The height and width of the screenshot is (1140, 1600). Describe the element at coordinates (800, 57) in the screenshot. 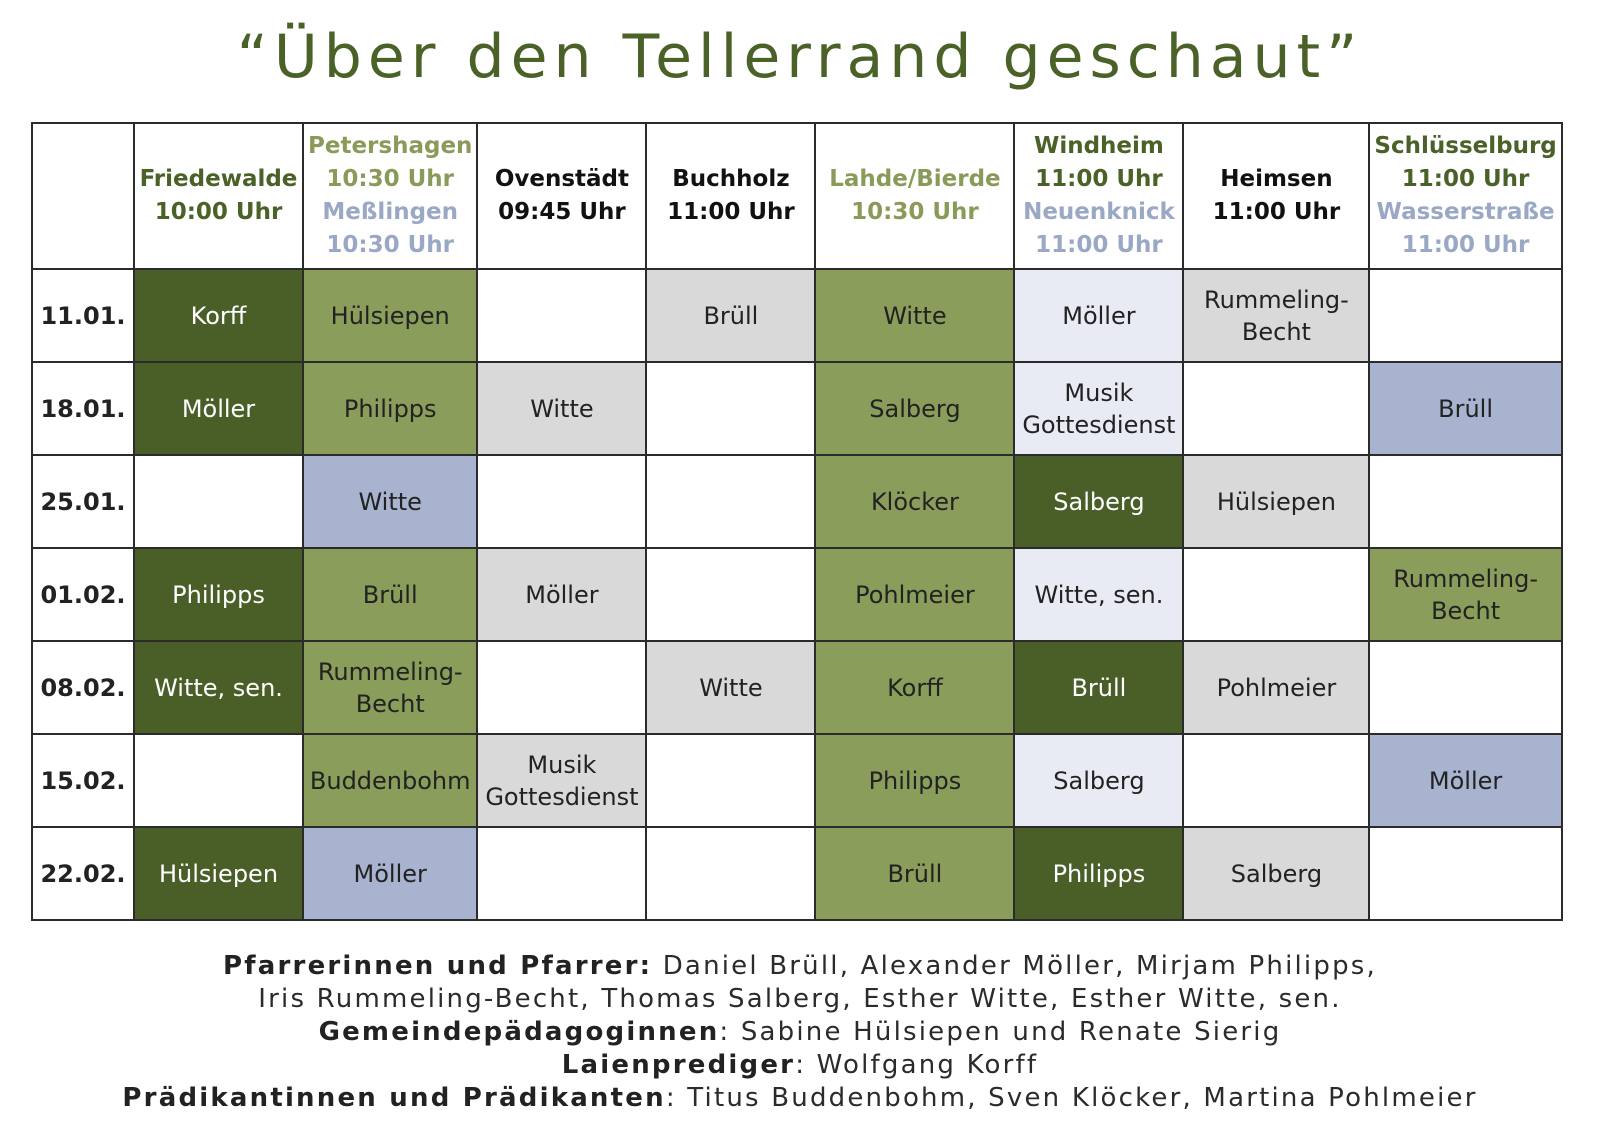

I see `page-title: “Über den Tellerrand geschaut”` at that location.